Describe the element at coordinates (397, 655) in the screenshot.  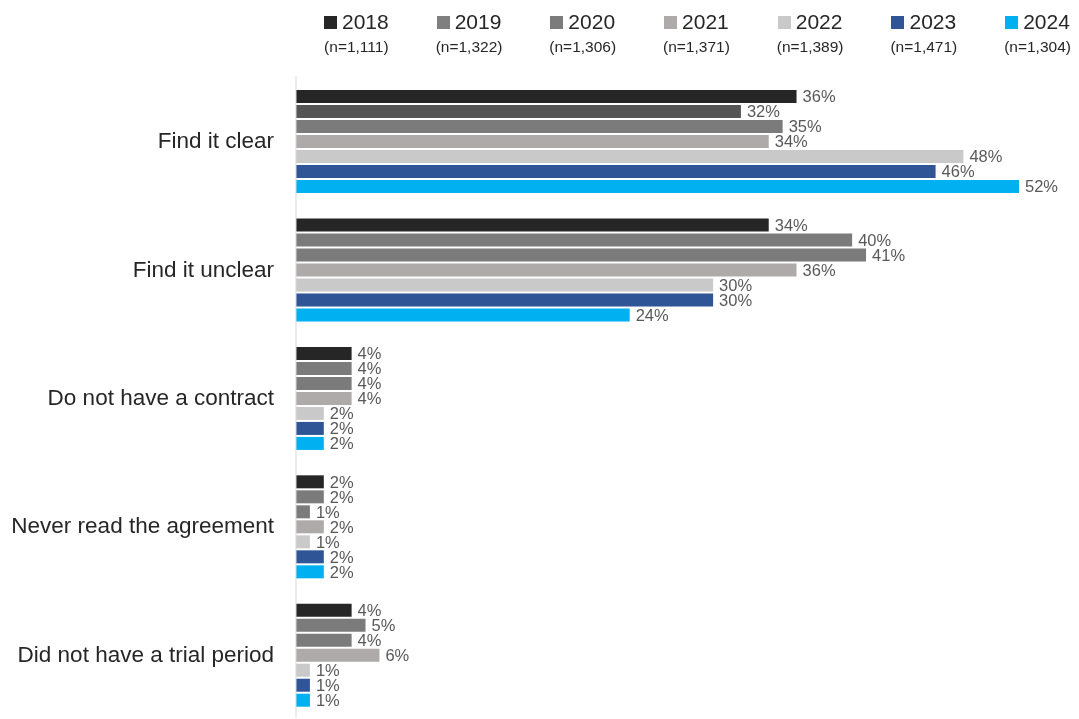
I see `data-label: 6%` at that location.